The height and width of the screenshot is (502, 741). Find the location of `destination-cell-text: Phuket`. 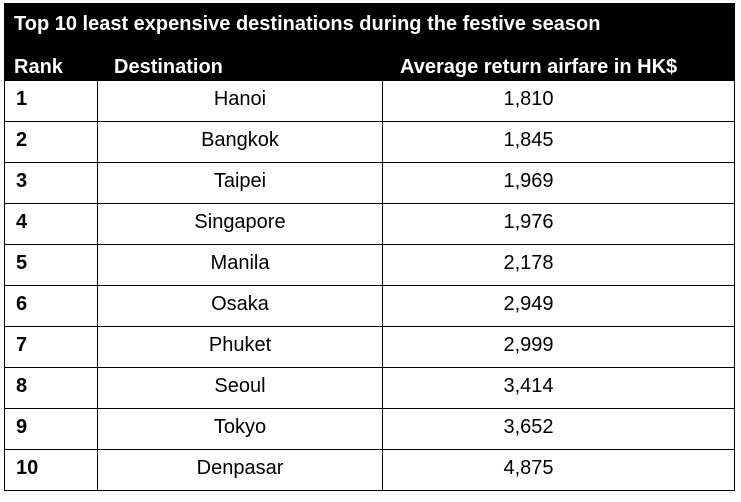

destination-cell-text: Phuket is located at coordinates (240, 345).